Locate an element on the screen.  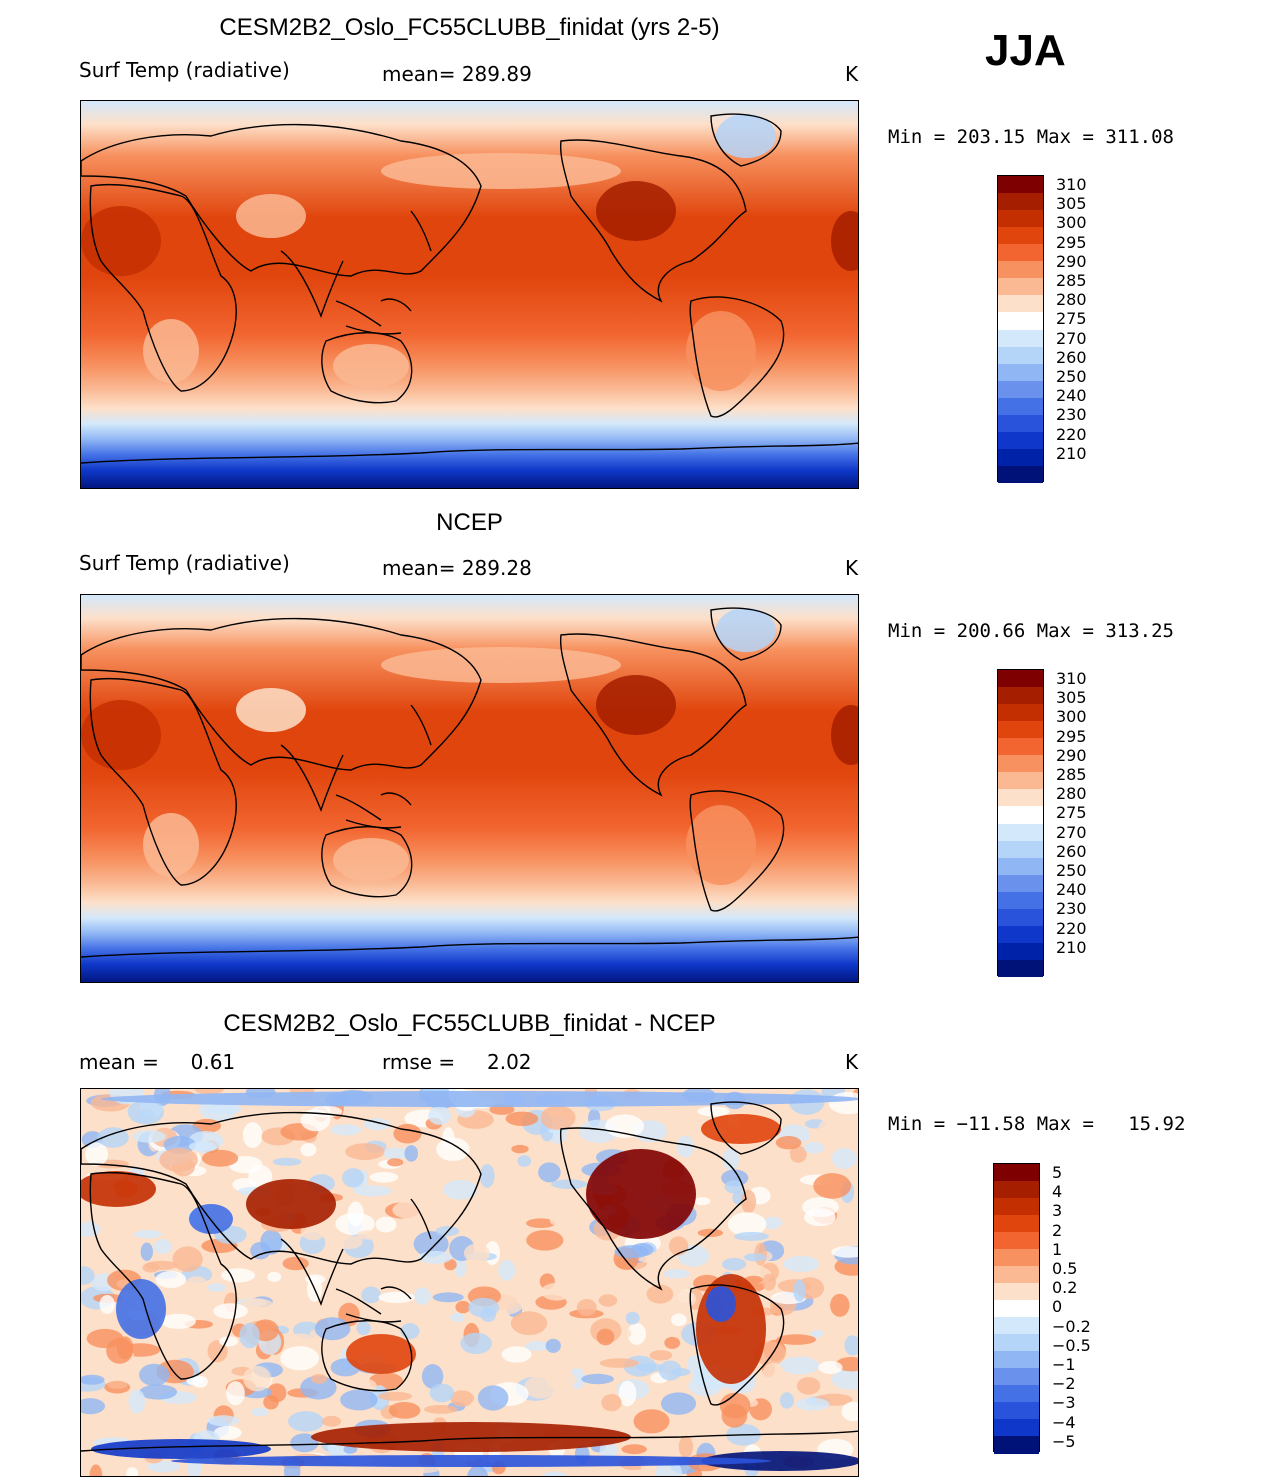
colorbar-tick-label: −3 is located at coordinates (1064, 1403).